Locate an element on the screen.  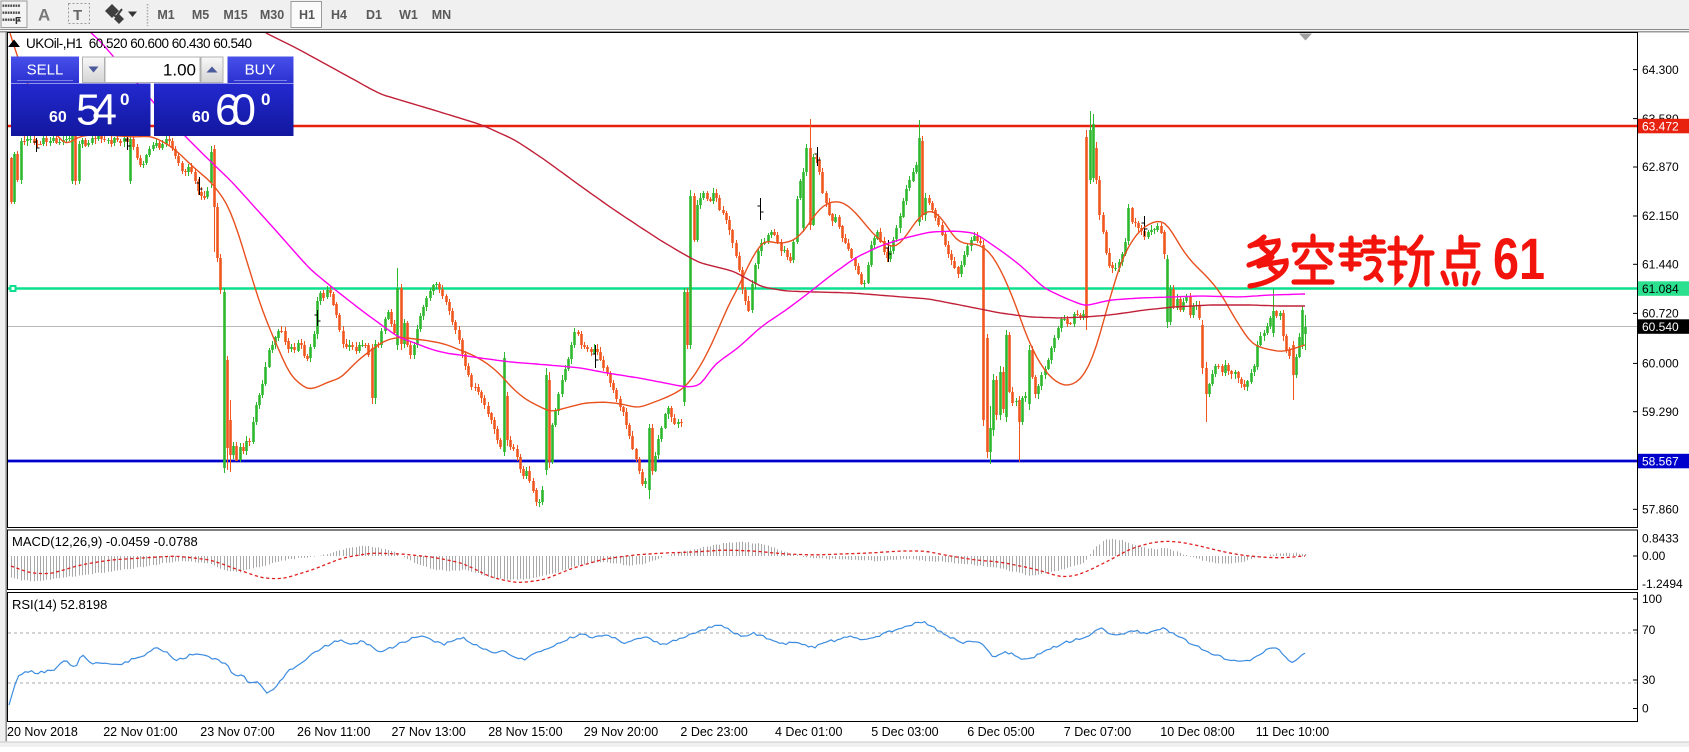
svg-text: M30 is located at coordinates (272, 15).